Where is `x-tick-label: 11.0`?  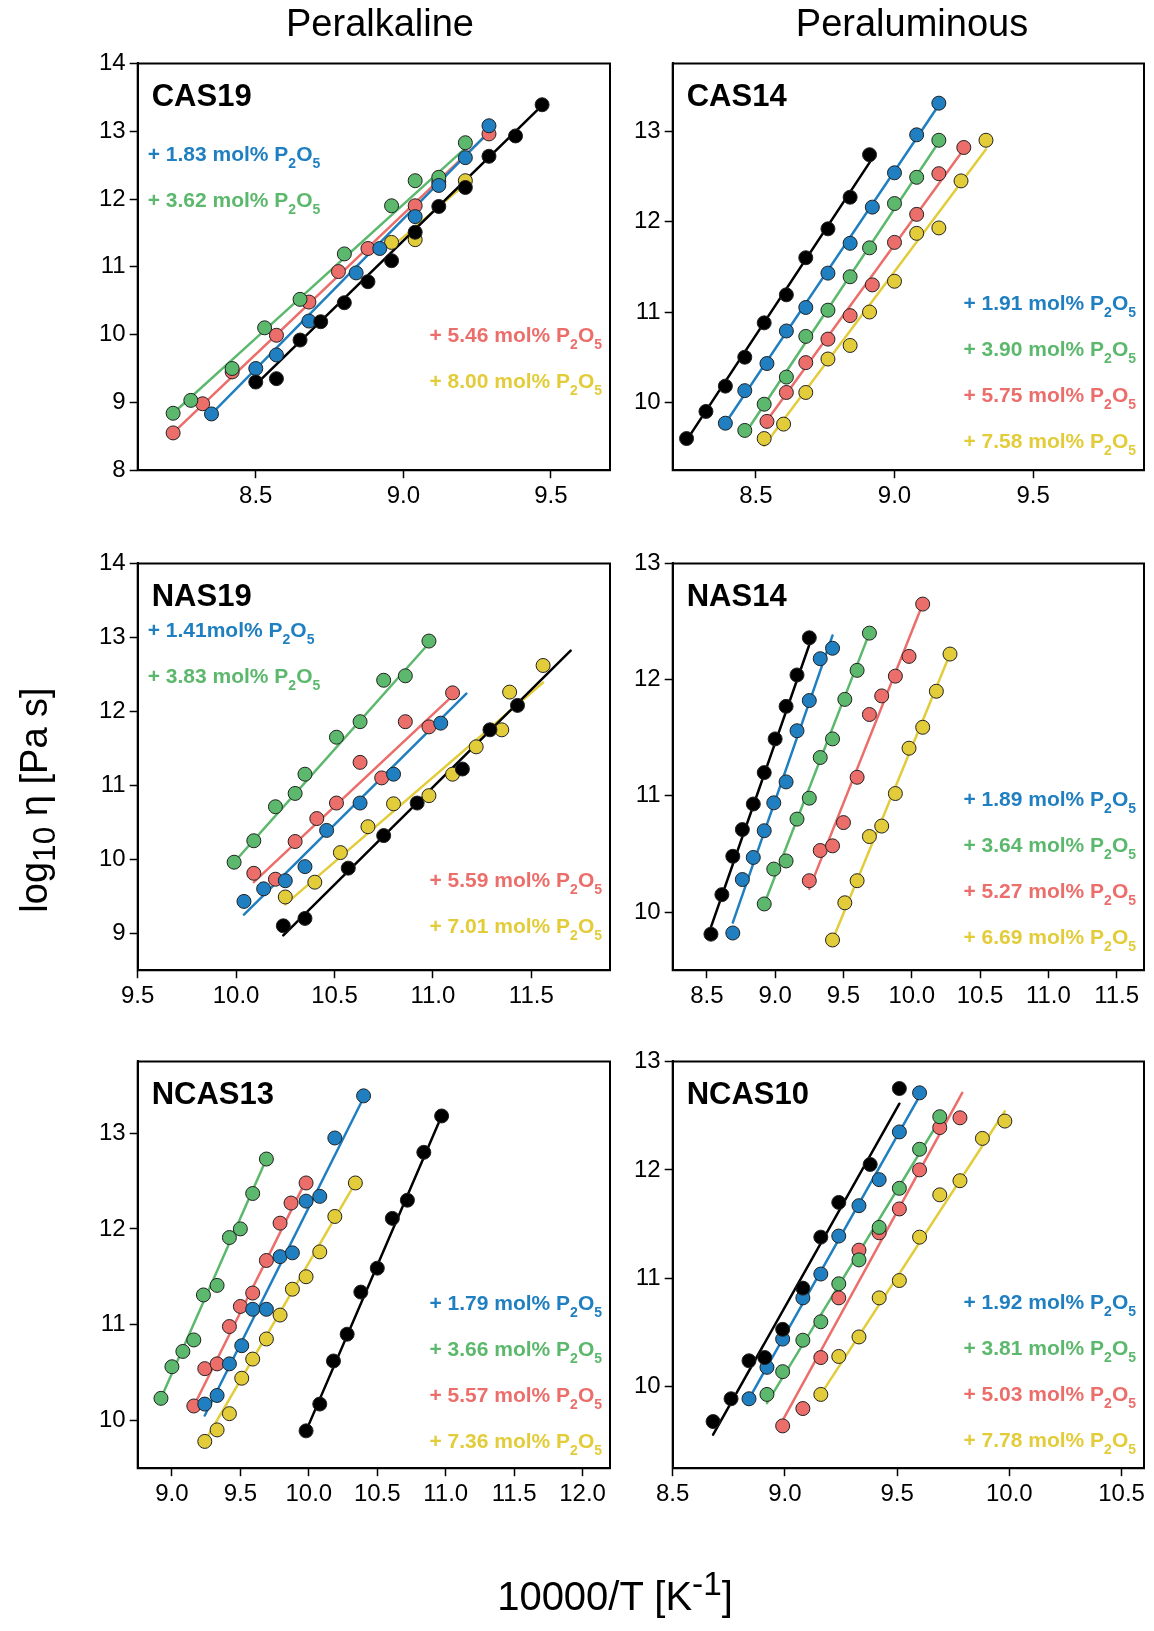
x-tick-label: 11.0 is located at coordinates (1048, 995).